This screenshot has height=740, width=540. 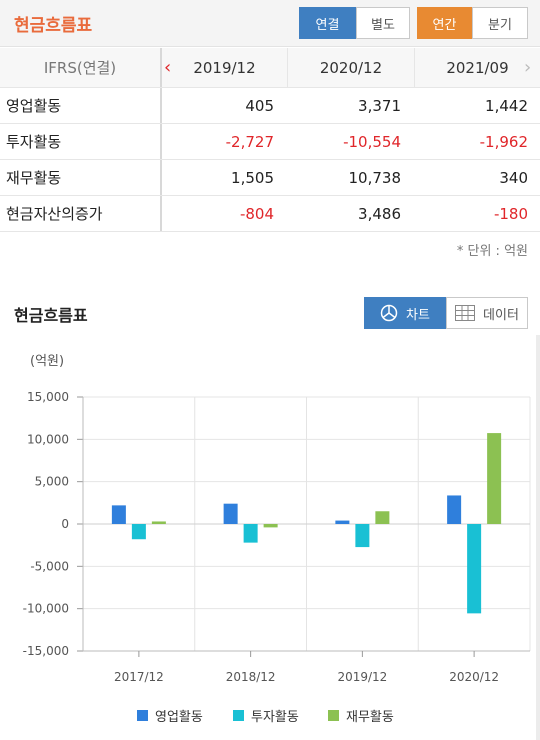 I want to click on y-tick-label: 0, so click(x=65, y=524).